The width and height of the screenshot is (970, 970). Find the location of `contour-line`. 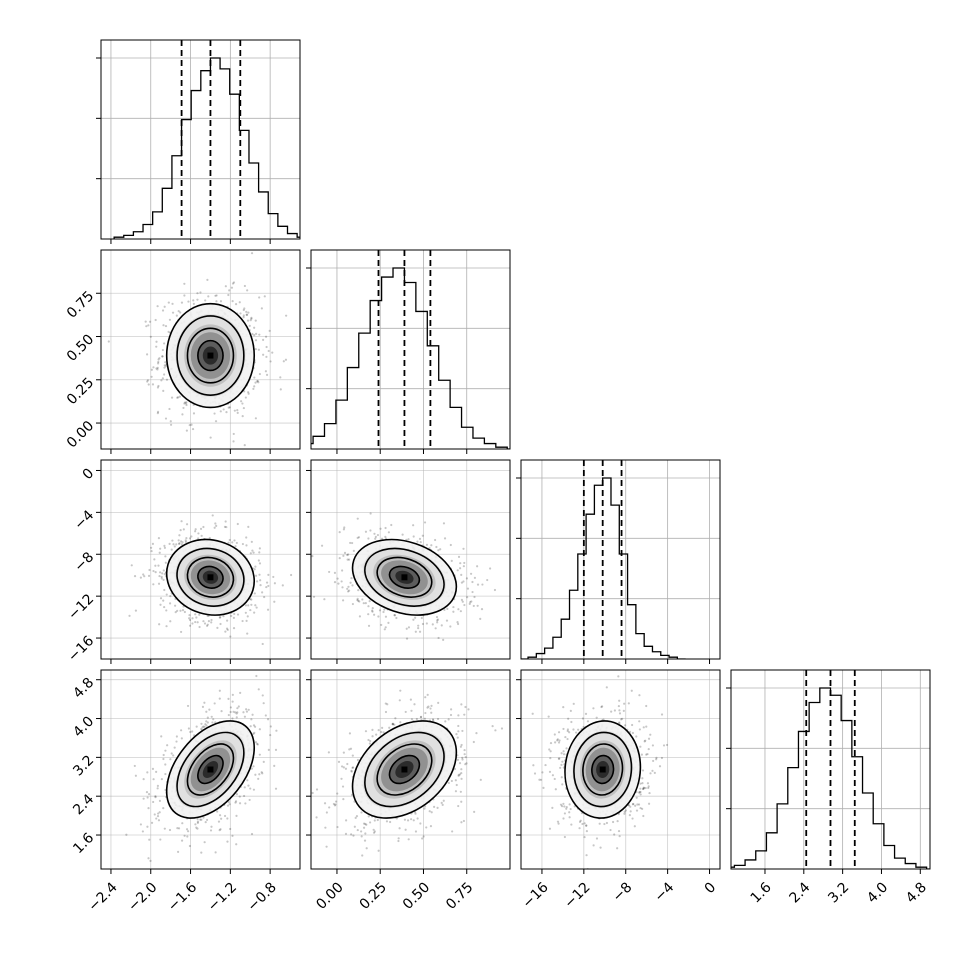

contour-line is located at coordinates (210, 769).